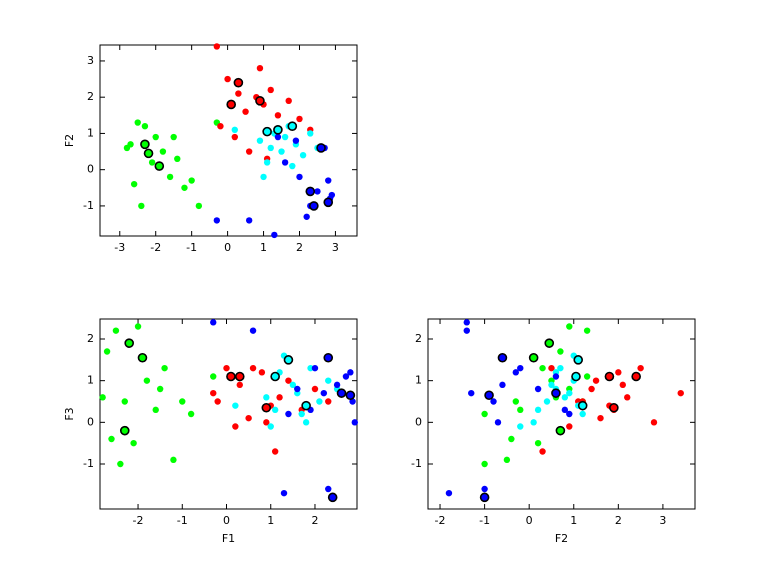 Image resolution: width=768 pixels, height=576 pixels. Describe the element at coordinates (69, 413) in the screenshot. I see `y-axis-label: F3` at that location.